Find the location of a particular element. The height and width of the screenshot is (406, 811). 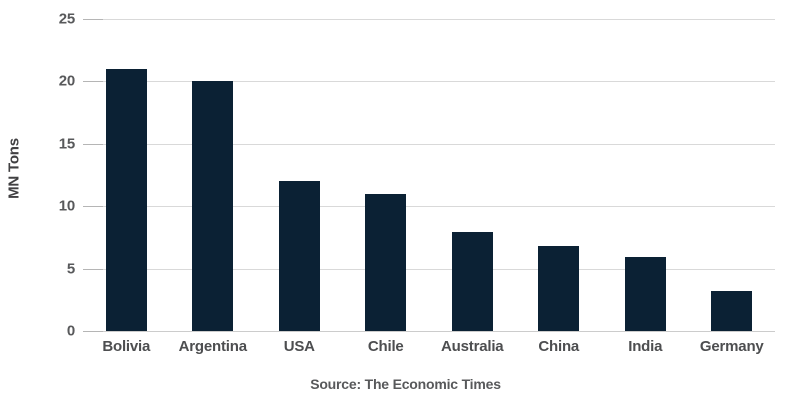

x-label-germany: Germany is located at coordinates (731, 346).